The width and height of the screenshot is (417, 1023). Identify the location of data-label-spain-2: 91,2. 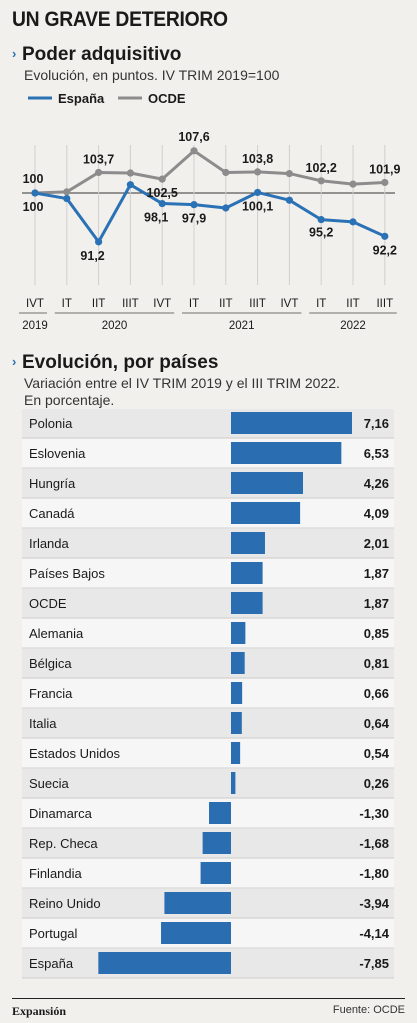
(92, 256).